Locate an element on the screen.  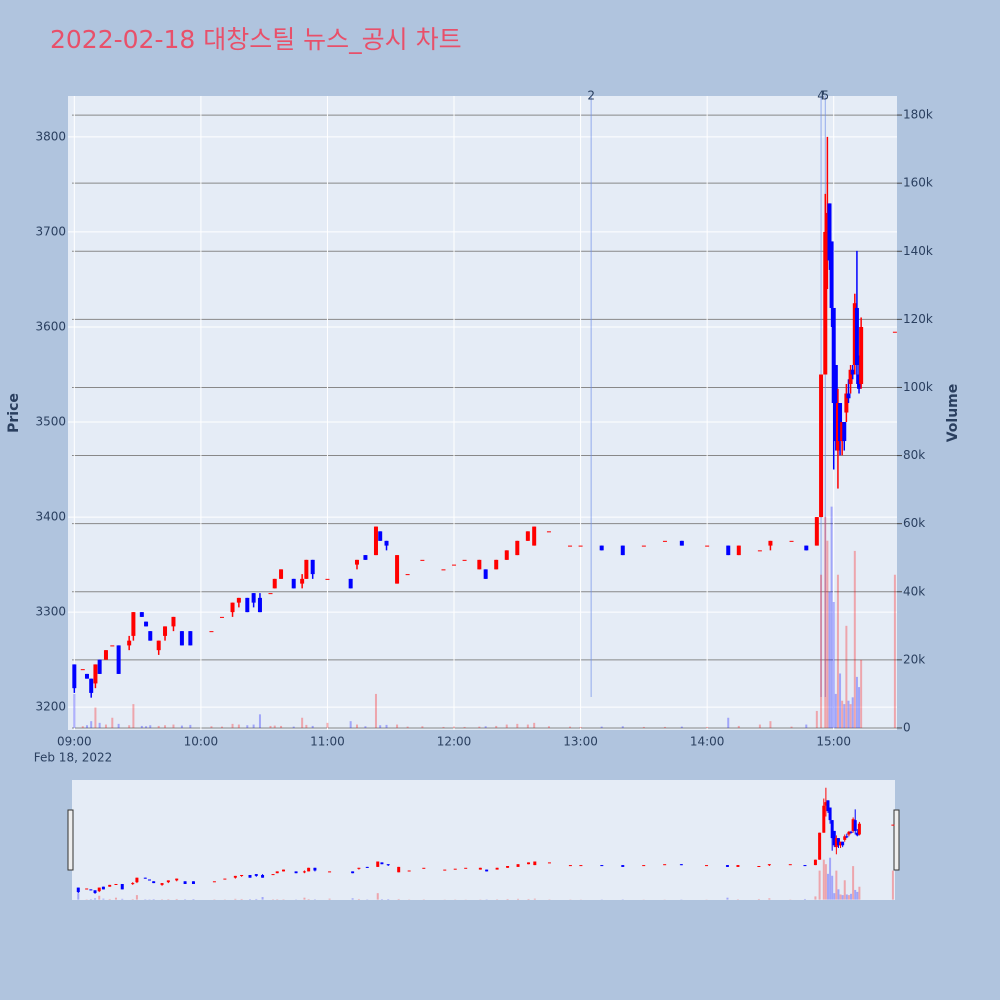
event-label: 2 is located at coordinates (591, 96).